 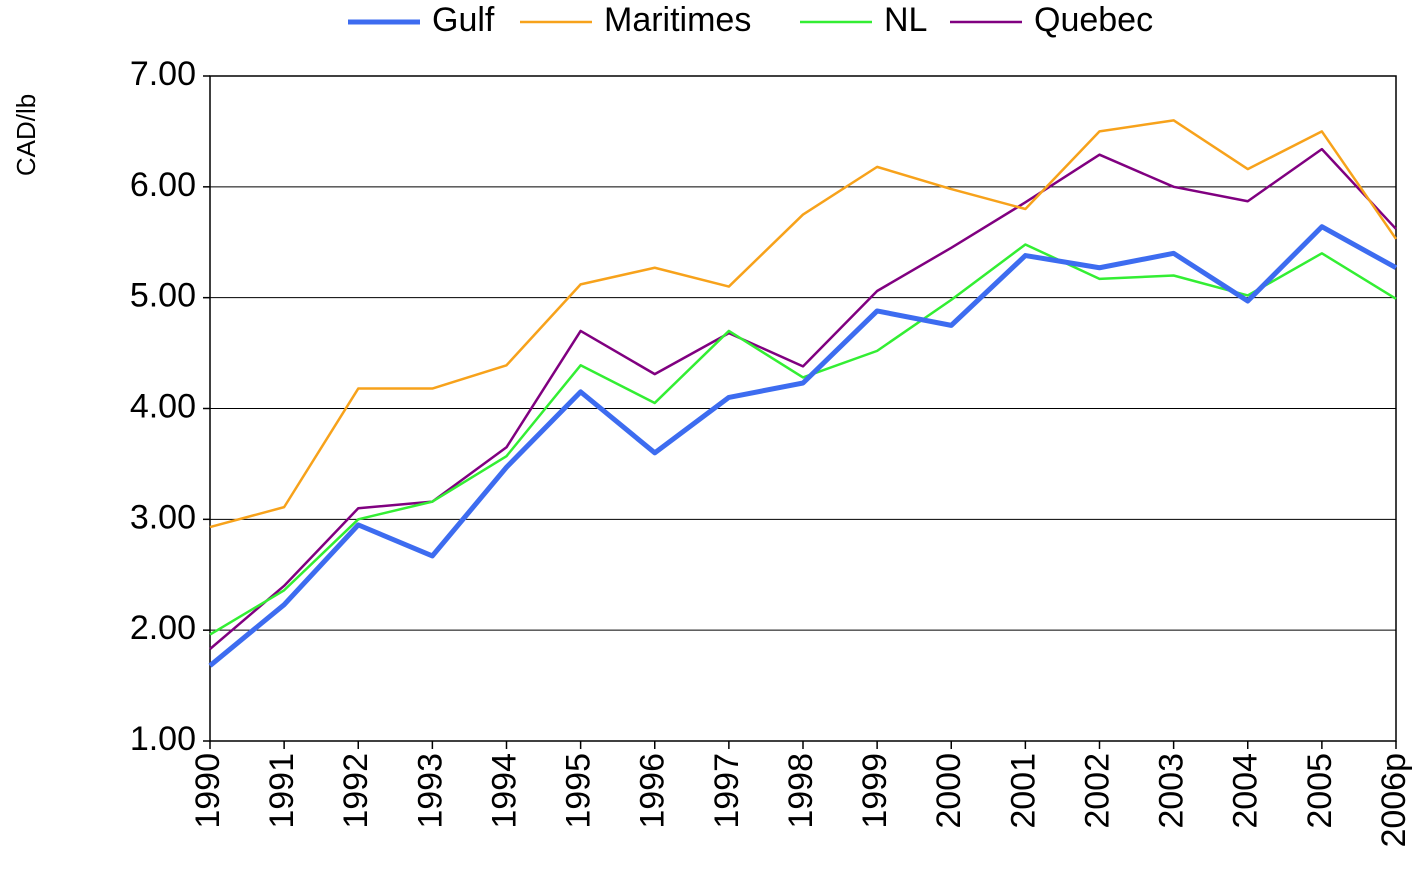 I want to click on y-tick-label: 7.00, so click(x=163, y=74).